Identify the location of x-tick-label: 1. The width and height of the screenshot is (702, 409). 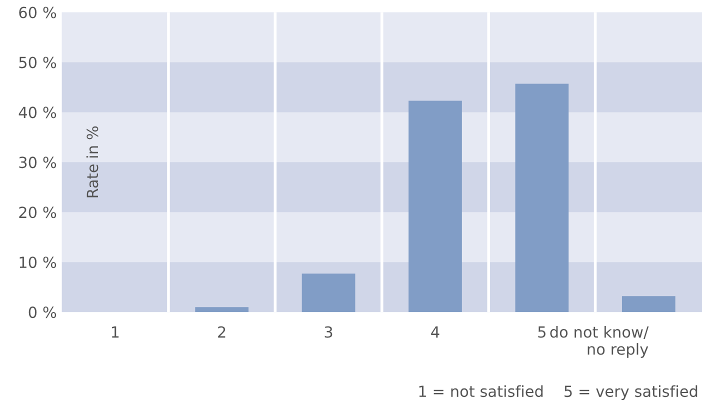
(115, 332).